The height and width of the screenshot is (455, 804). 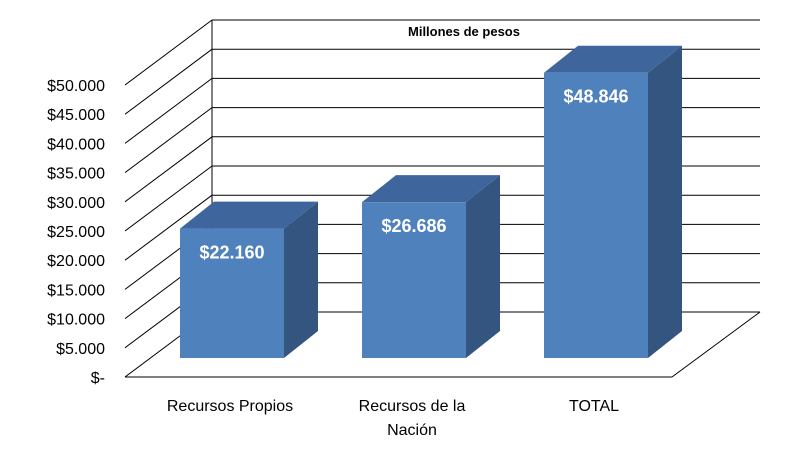 I want to click on bar: $48.846, so click(x=613, y=202).